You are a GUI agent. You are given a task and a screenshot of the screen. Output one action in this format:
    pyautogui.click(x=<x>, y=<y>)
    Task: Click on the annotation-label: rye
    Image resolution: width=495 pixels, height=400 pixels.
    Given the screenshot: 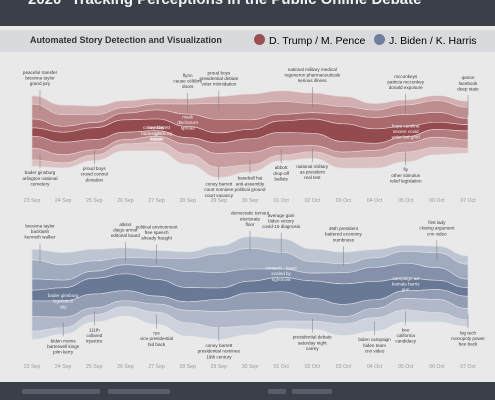 What is the action you would take?
    pyautogui.click(x=156, y=333)
    